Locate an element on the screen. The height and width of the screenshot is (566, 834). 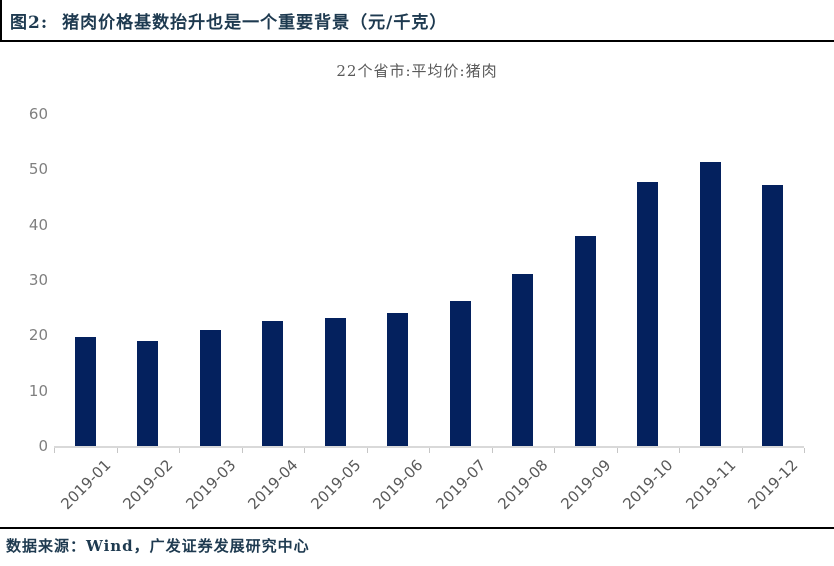
x-axis-tick-label: 2019-08 is located at coordinates (523, 485).